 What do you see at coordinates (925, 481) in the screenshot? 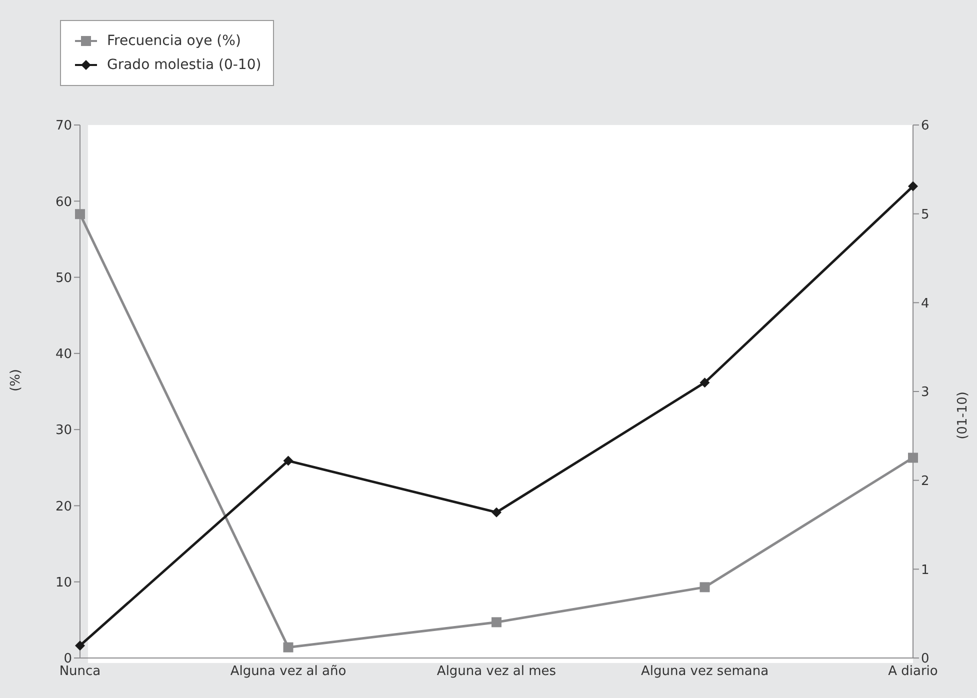
I see `y2-tick-label: 2` at bounding box center [925, 481].